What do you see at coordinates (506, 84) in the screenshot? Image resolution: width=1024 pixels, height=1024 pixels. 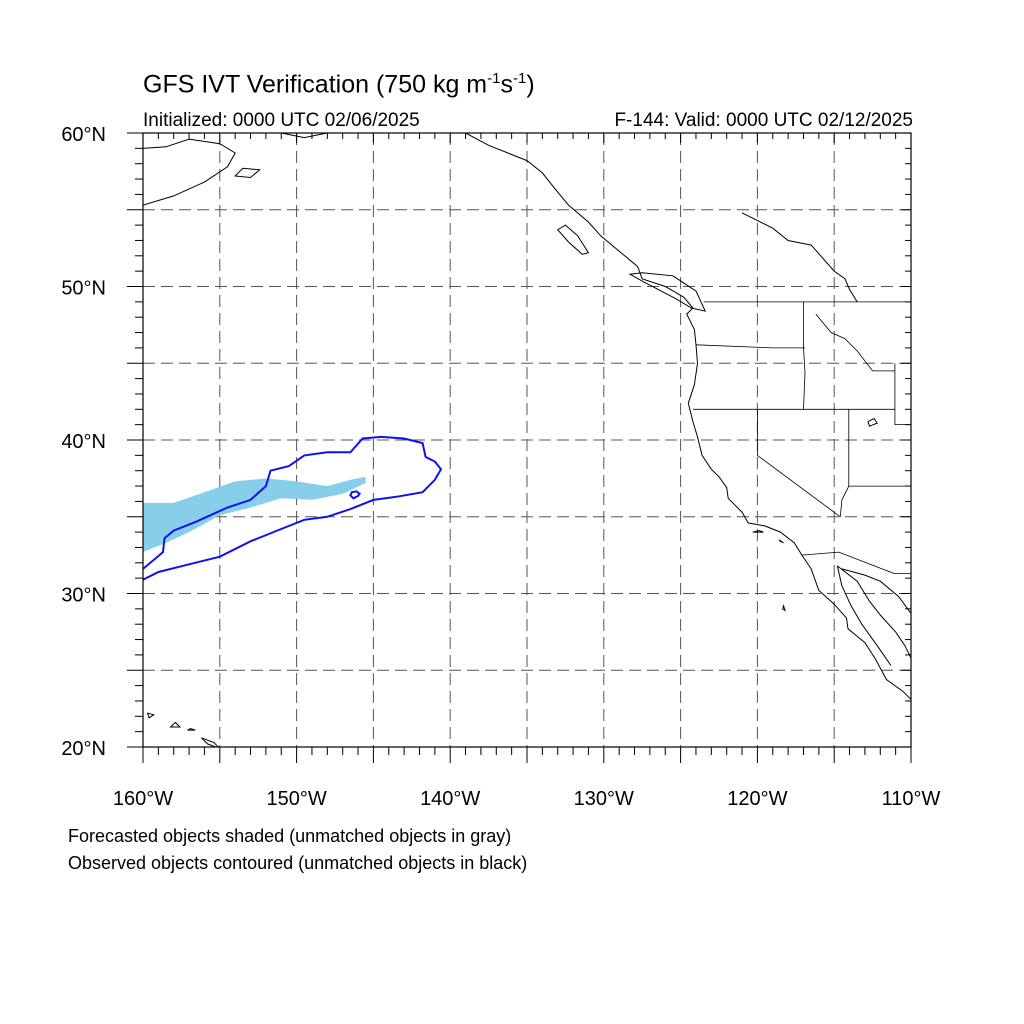 I see `title-unit: s` at bounding box center [506, 84].